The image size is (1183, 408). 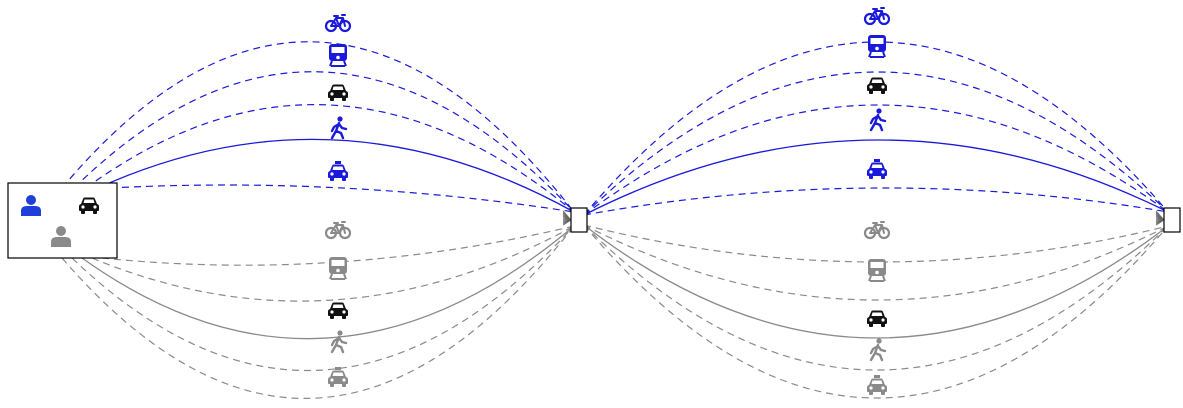 What do you see at coordinates (1172, 220) in the screenshot?
I see `destination-node` at bounding box center [1172, 220].